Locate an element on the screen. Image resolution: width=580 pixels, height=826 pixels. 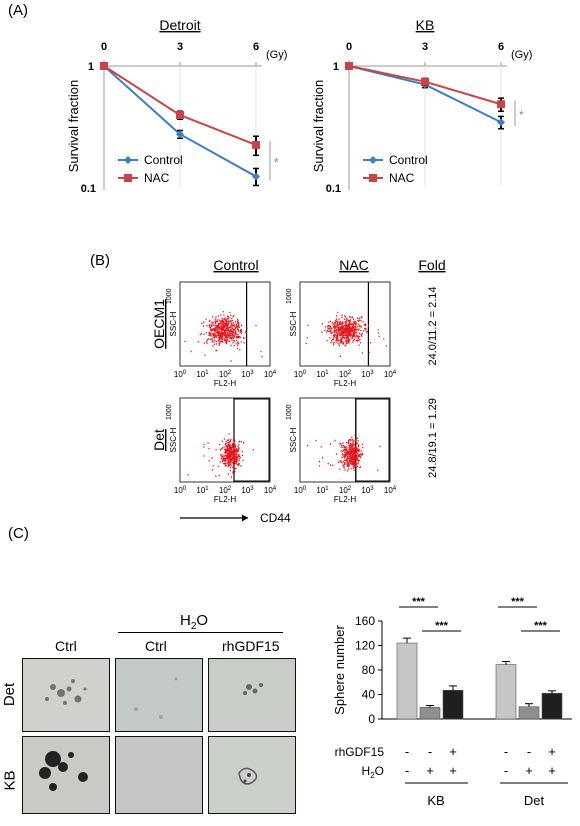
y-axis-label: Sphere number is located at coordinates (339, 670).